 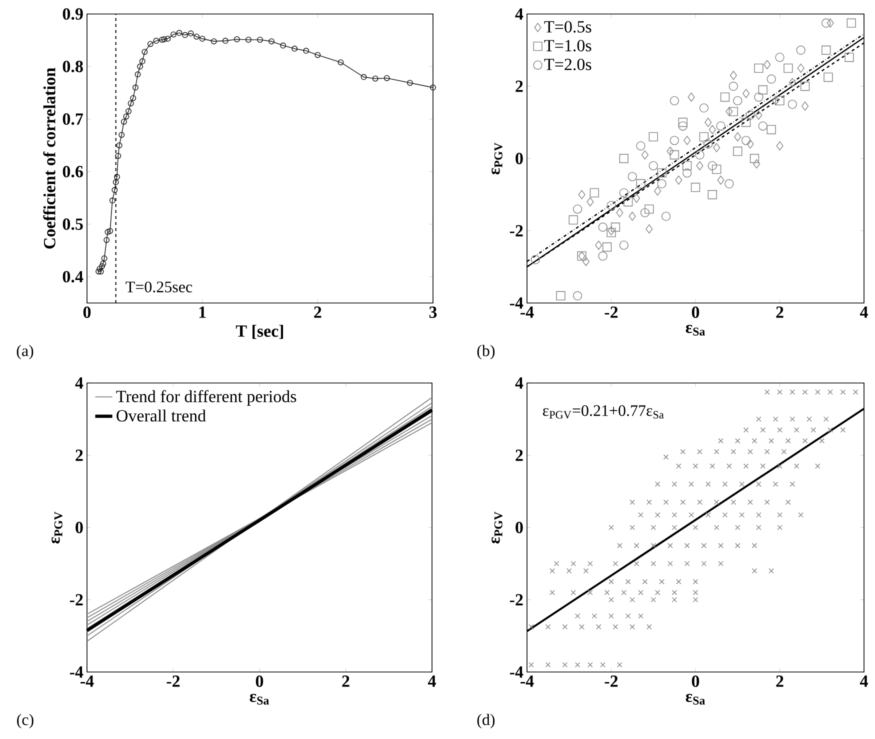 What do you see at coordinates (25, 721) in the screenshot?
I see `text: (c)` at bounding box center [25, 721].